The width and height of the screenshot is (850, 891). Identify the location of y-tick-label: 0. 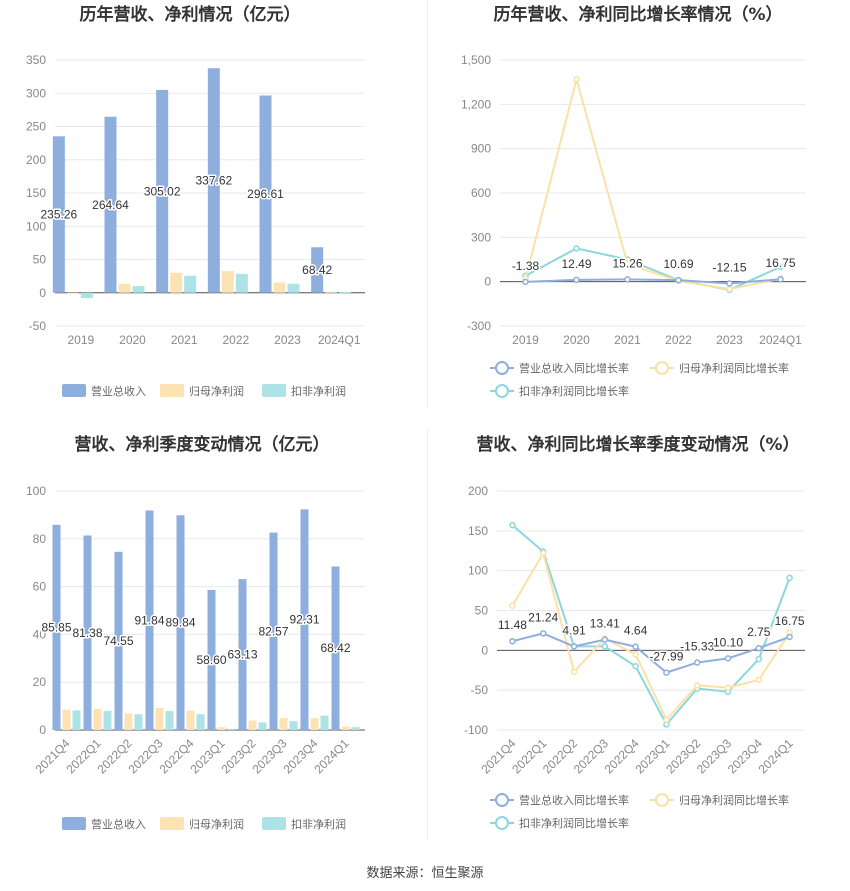
(484, 650).